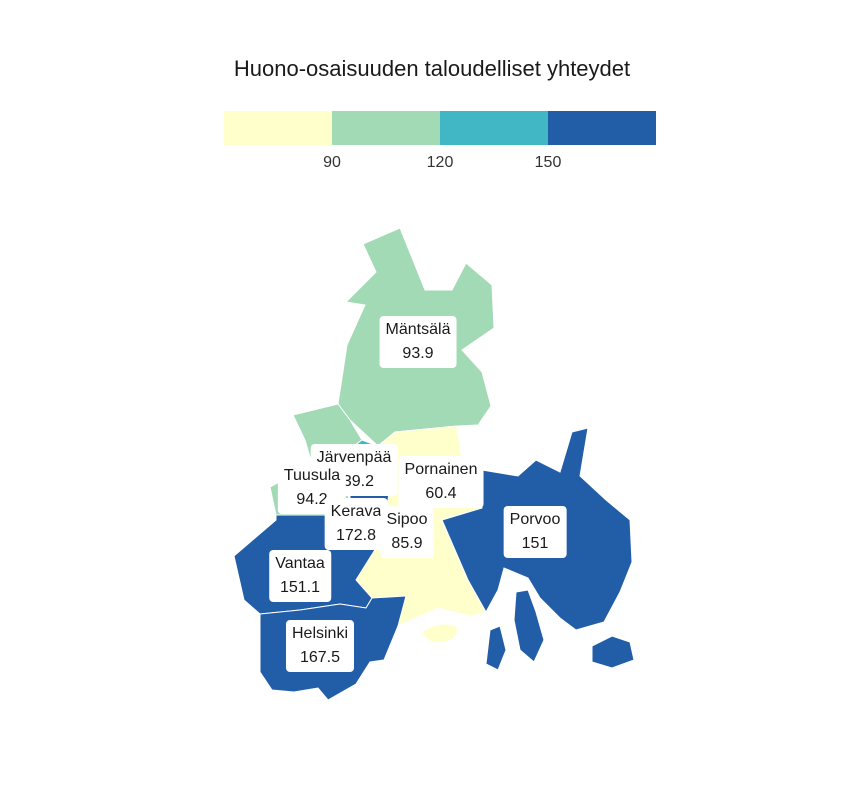 The height and width of the screenshot is (792, 864). What do you see at coordinates (441, 482) in the screenshot?
I see `label-pornainen: Pornainen 60.4` at bounding box center [441, 482].